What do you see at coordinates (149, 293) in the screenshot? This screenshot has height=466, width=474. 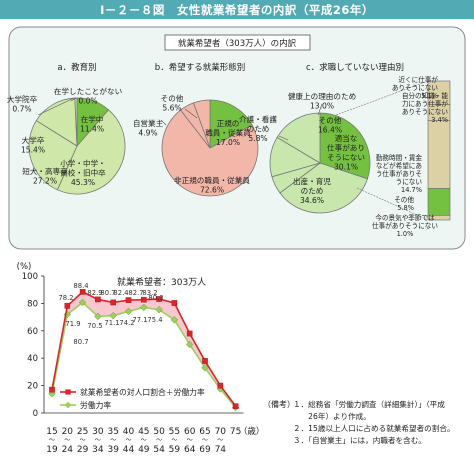 I see `value-label-12: 83.2` at bounding box center [149, 293].